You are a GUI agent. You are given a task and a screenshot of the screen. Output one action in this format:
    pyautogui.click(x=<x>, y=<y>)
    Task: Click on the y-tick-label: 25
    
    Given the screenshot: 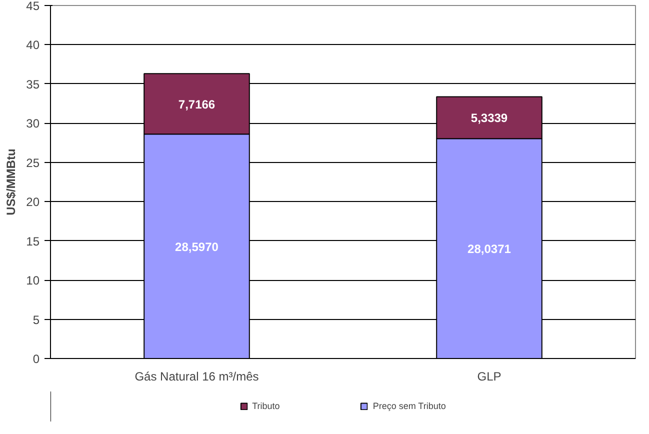 What is the action you would take?
    pyautogui.click(x=33, y=163)
    